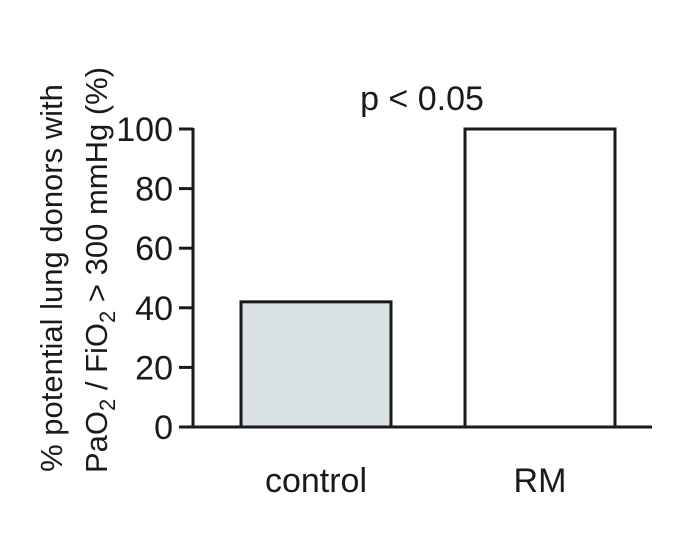  I want to click on p-value-annotation: p < 0.05, so click(422, 99).